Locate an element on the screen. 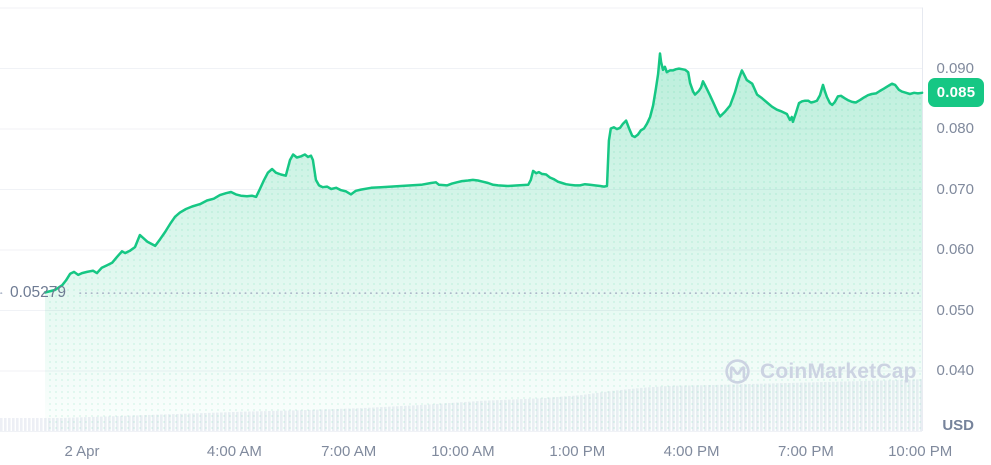 The width and height of the screenshot is (991, 465). open-price-label: 0.05279 is located at coordinates (38, 293).